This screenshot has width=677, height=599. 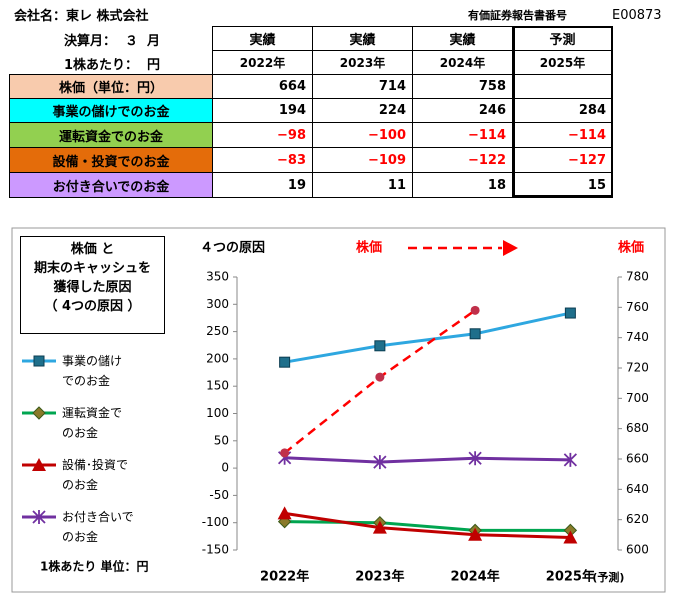 I want to click on unit-note: 1株あたり 単位：円, so click(x=94, y=566).